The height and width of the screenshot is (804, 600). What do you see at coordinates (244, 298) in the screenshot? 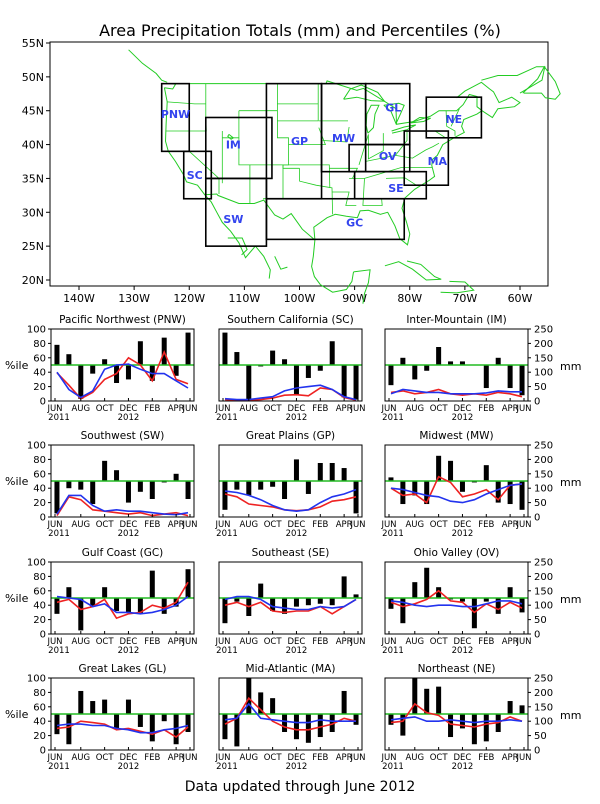
I see `lon-label: 110W` at bounding box center [244, 298].